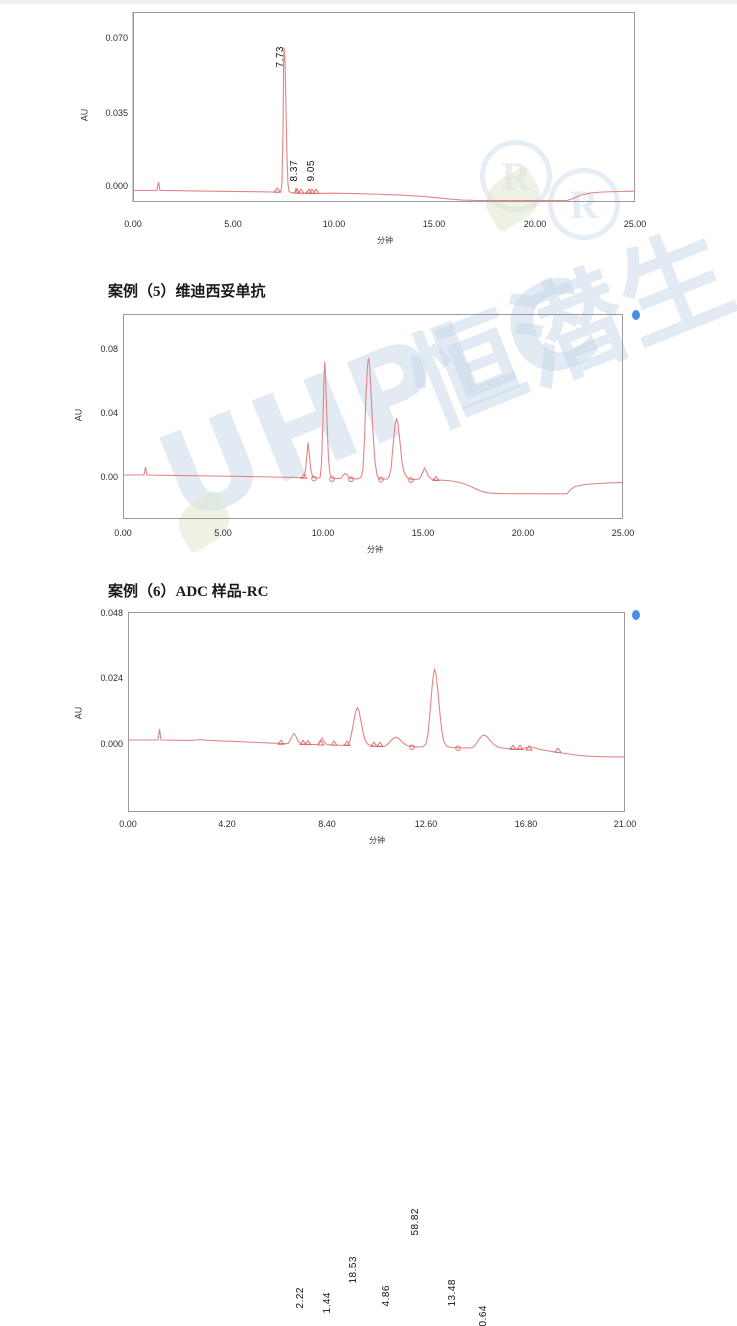 The width and height of the screenshot is (737, 1326). Describe the element at coordinates (423, 533) in the screenshot. I see `x-tick-2-3: 15.00` at that location.